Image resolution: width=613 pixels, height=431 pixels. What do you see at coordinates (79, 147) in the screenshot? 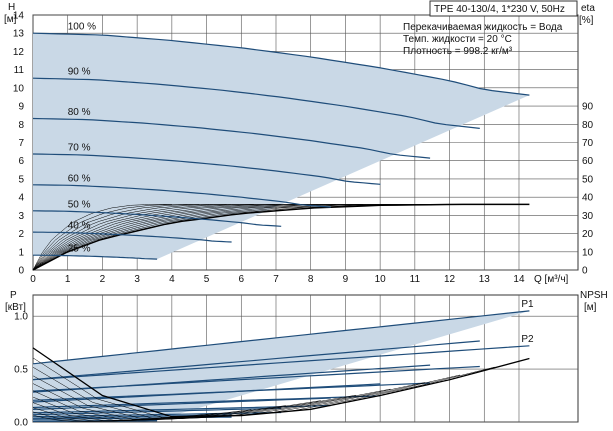
I see `speed-label: 70 %` at bounding box center [79, 147].